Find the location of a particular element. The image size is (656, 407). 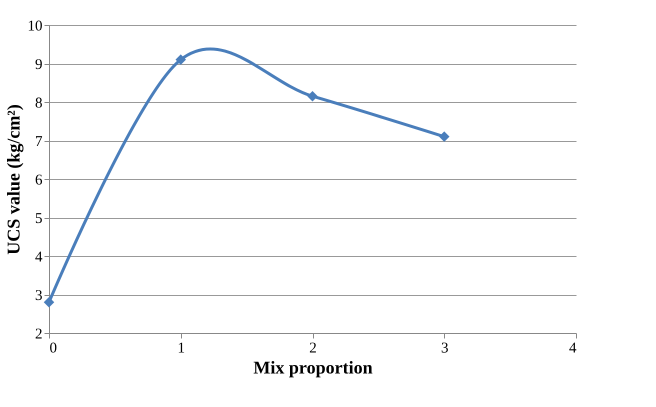

x-tick-label: 3 is located at coordinates (444, 348).